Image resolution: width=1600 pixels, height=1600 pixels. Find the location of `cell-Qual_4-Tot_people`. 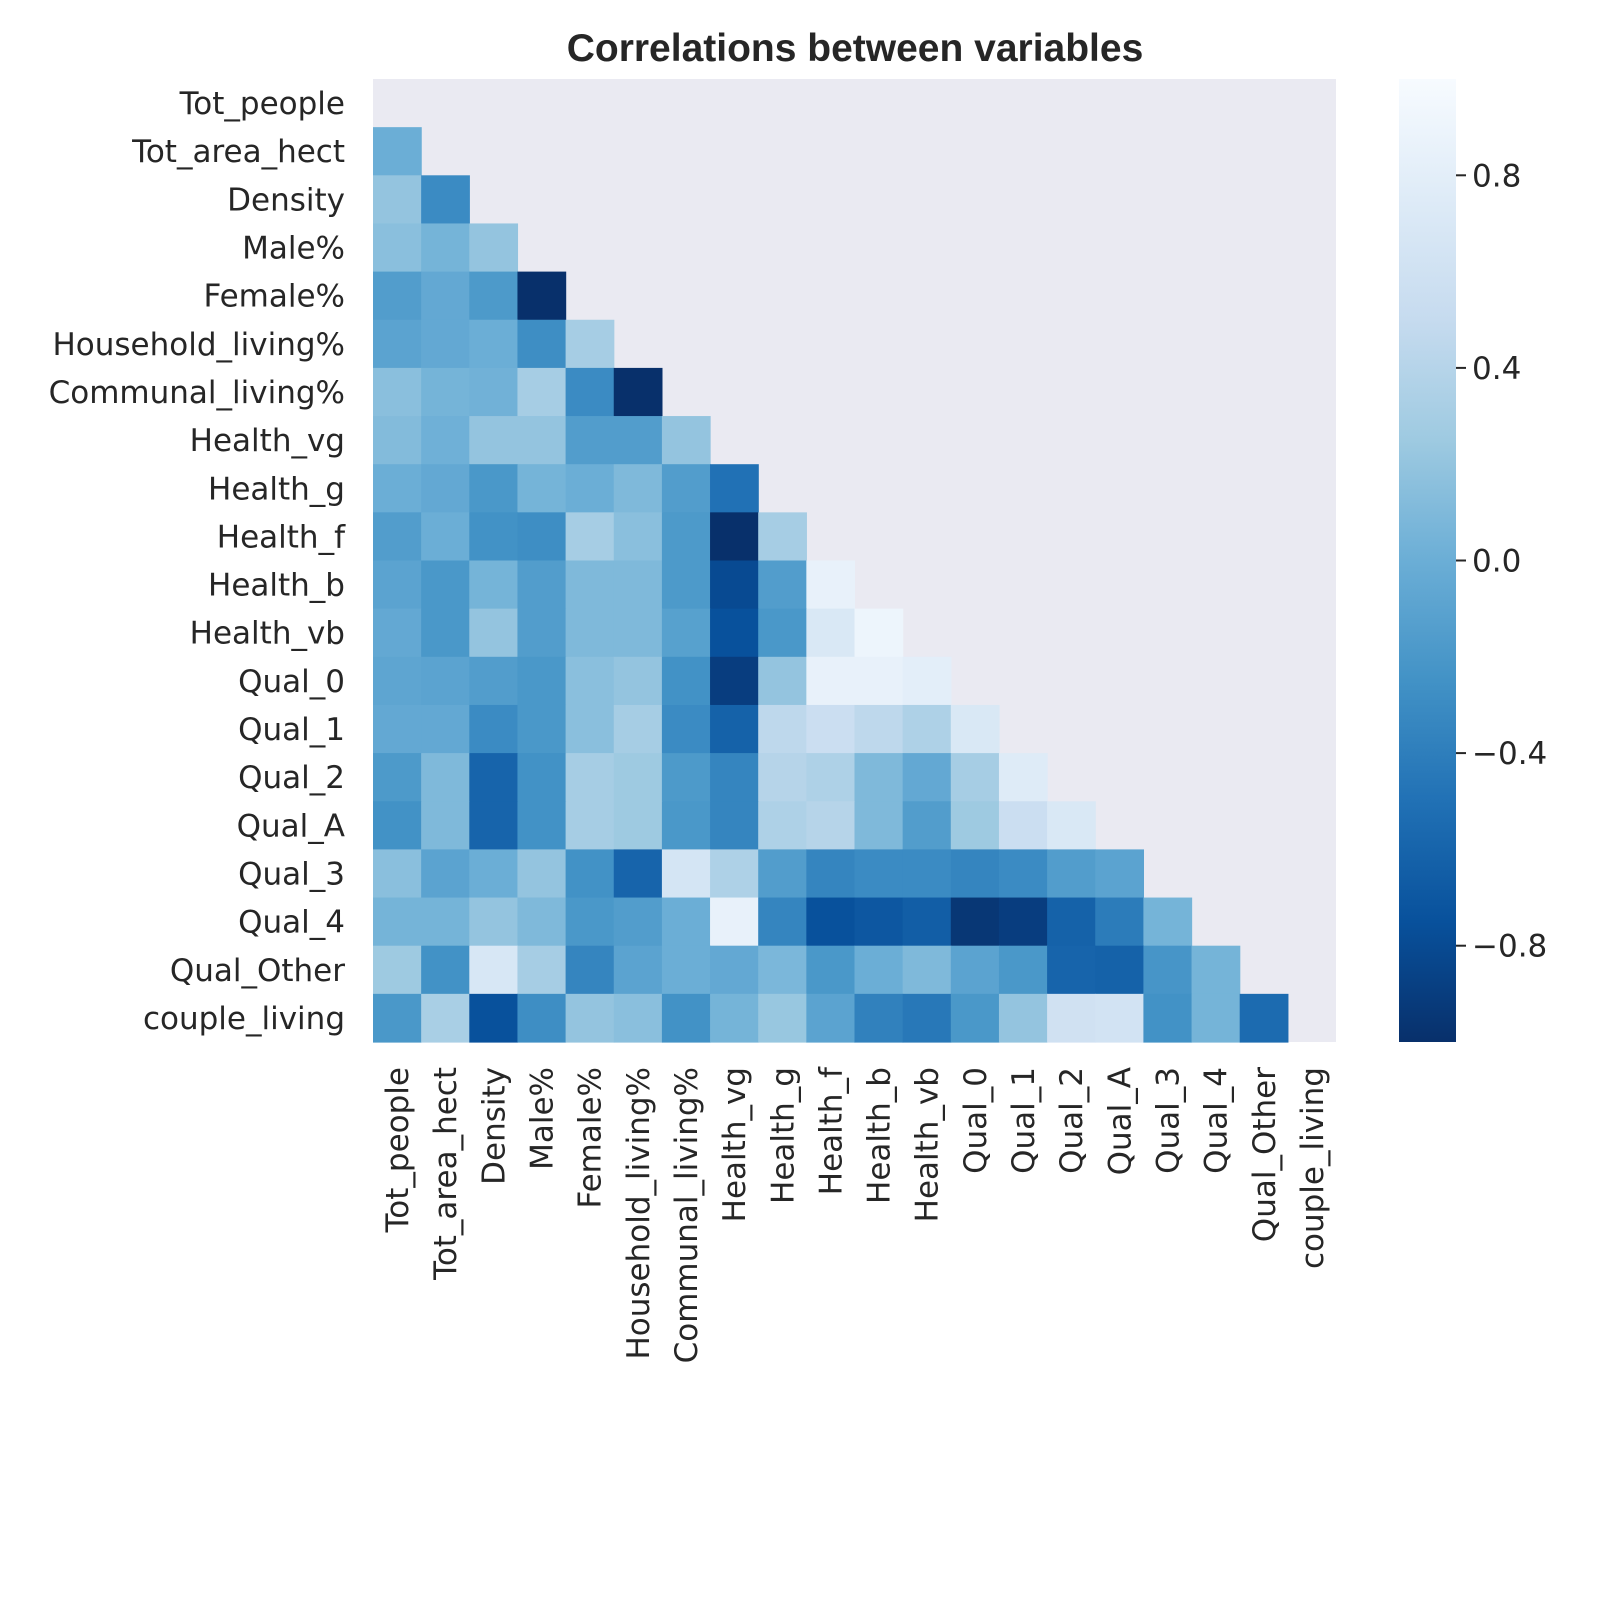

cell-Qual_4-Tot_people is located at coordinates (397, 922).